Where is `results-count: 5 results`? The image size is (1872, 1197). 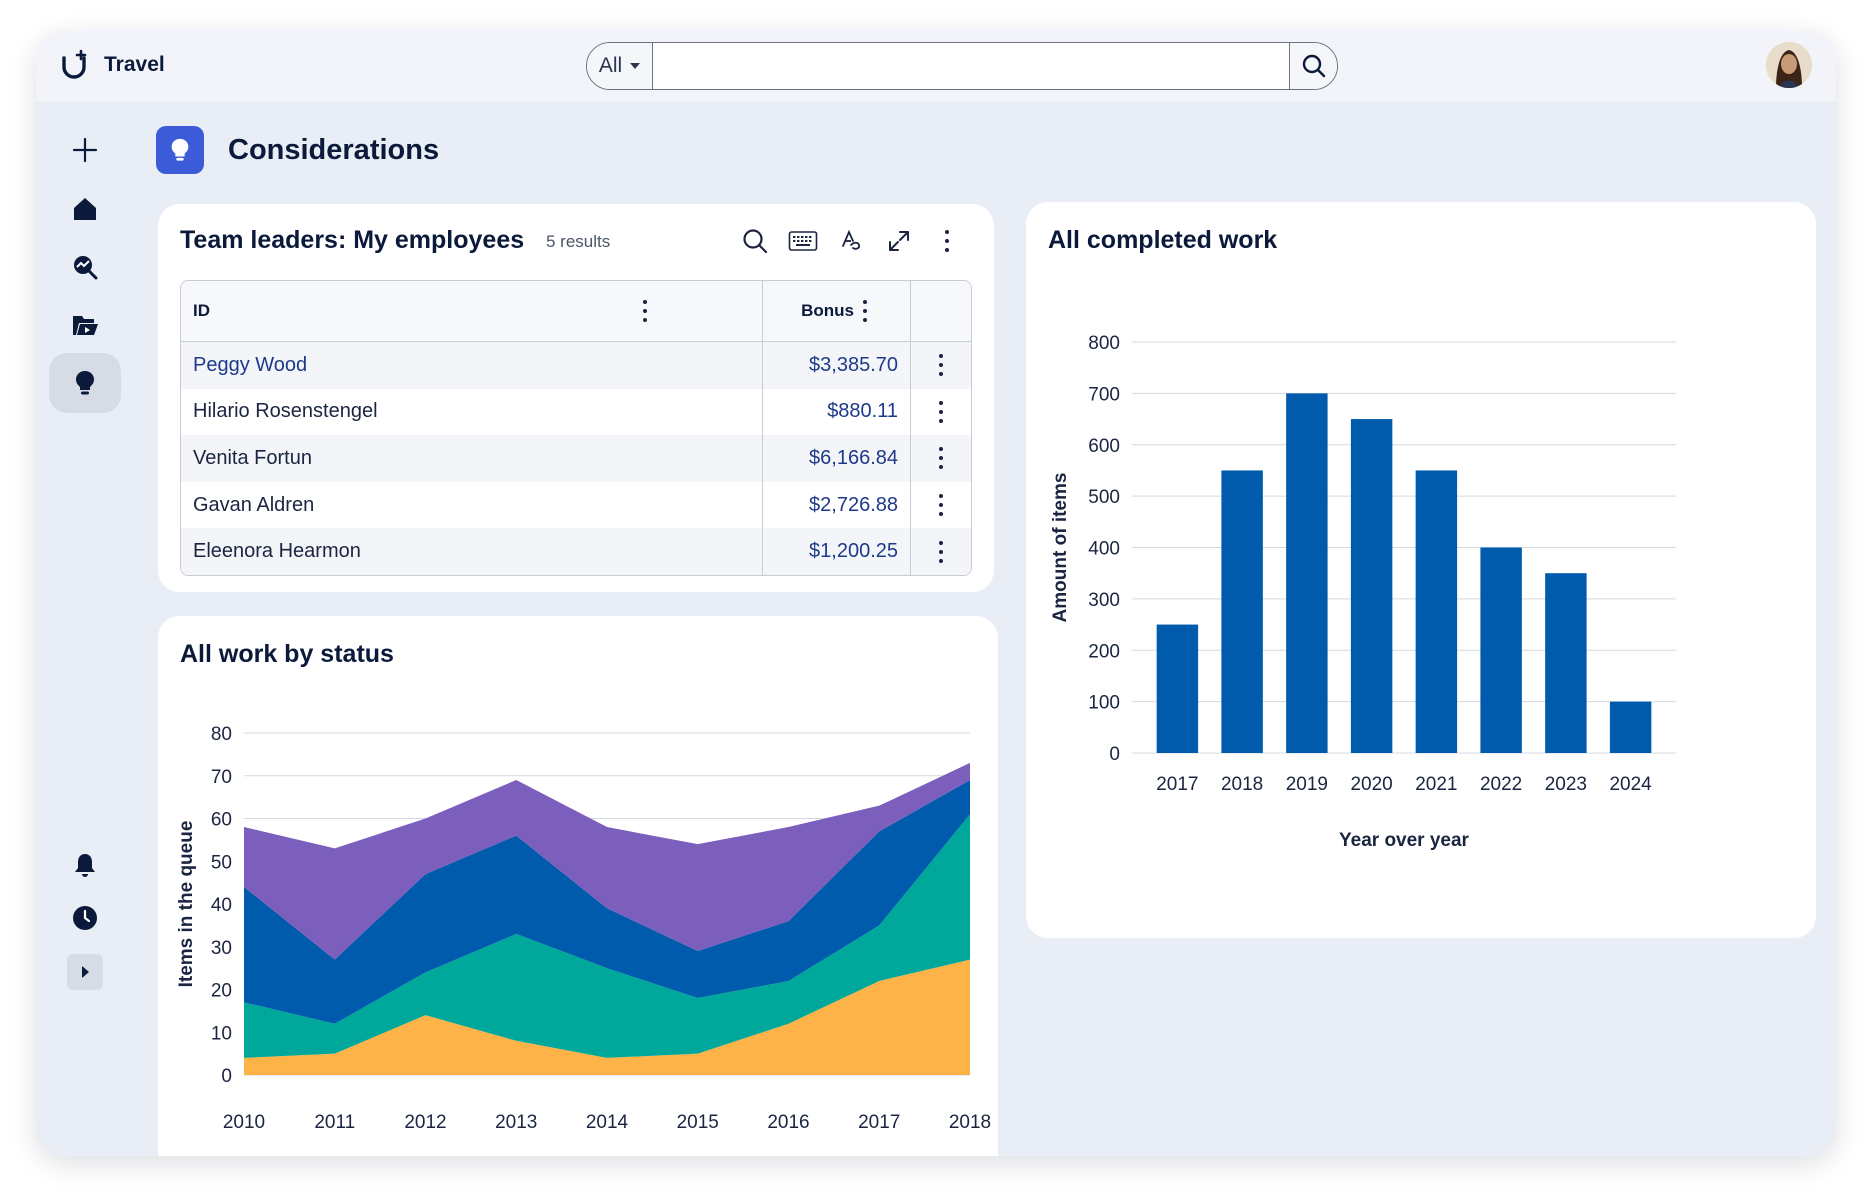
results-count: 5 results is located at coordinates (578, 241).